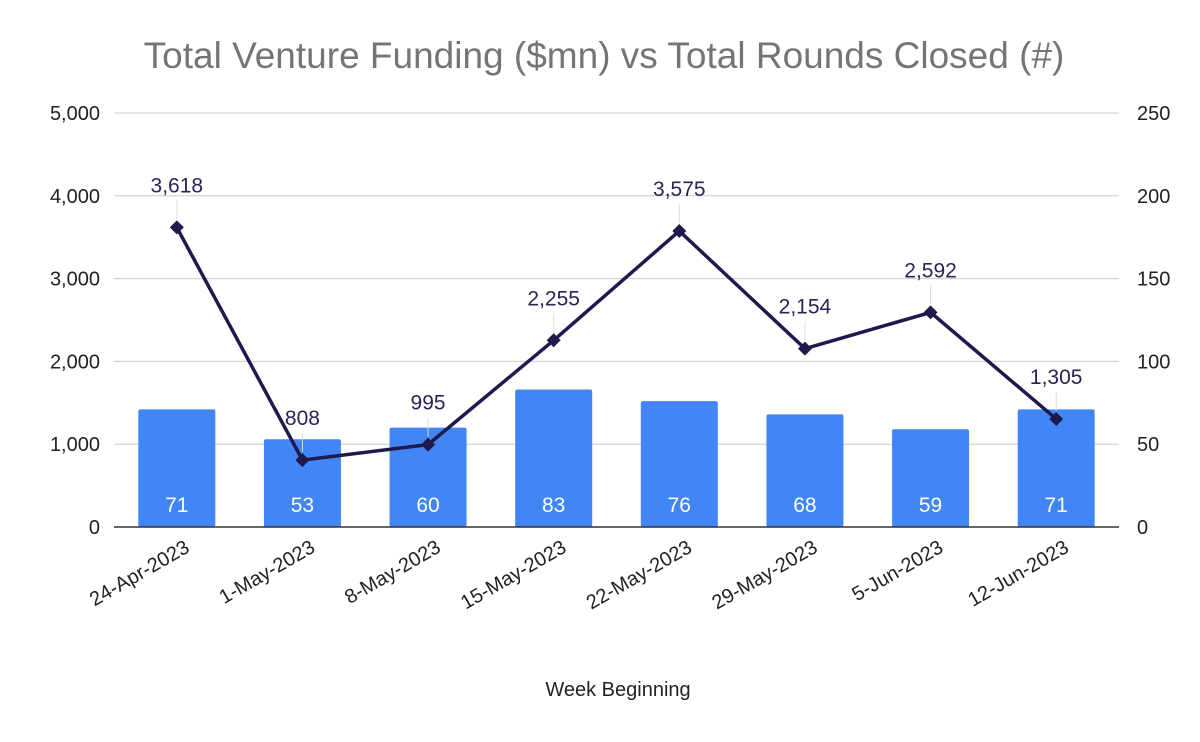  What do you see at coordinates (931, 478) in the screenshot?
I see `bar-5-Jun-2023` at bounding box center [931, 478].